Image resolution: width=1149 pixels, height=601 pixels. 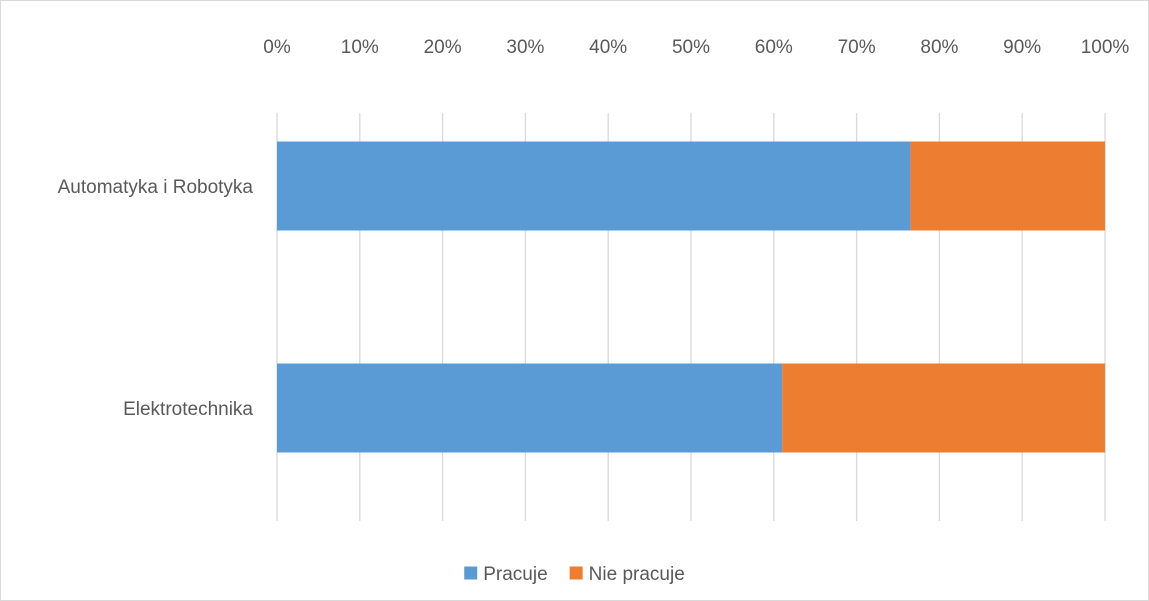 I want to click on legend-label: Nie pracuje, so click(x=637, y=574).